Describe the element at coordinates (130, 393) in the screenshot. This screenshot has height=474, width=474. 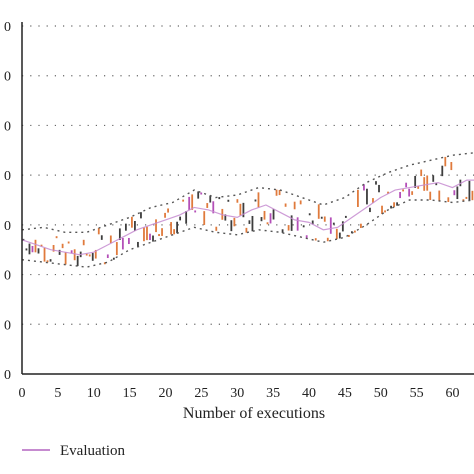
I see `x-tick-label: 15` at that location.